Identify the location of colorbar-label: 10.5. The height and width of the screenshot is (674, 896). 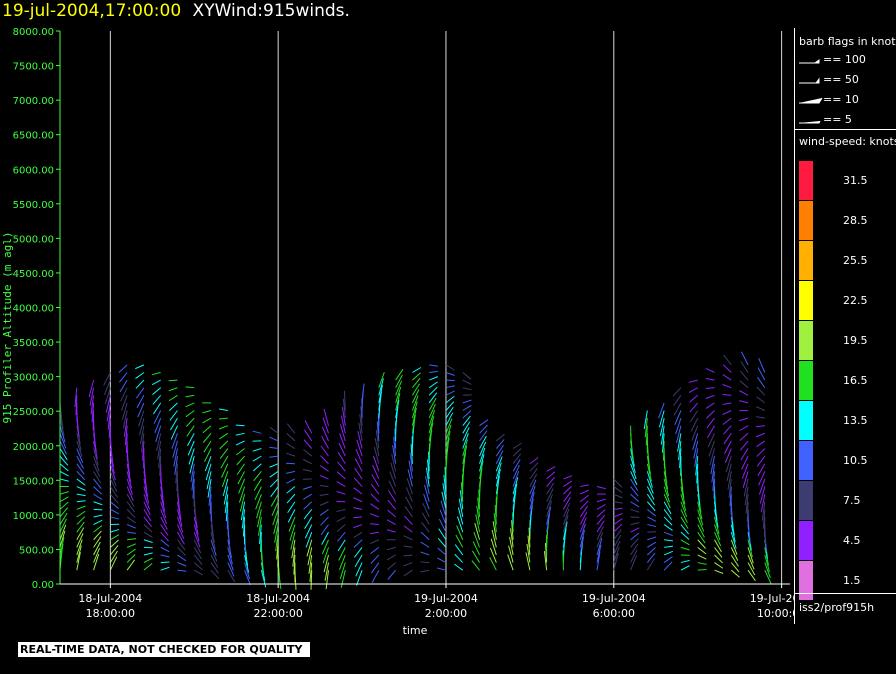
(855, 460).